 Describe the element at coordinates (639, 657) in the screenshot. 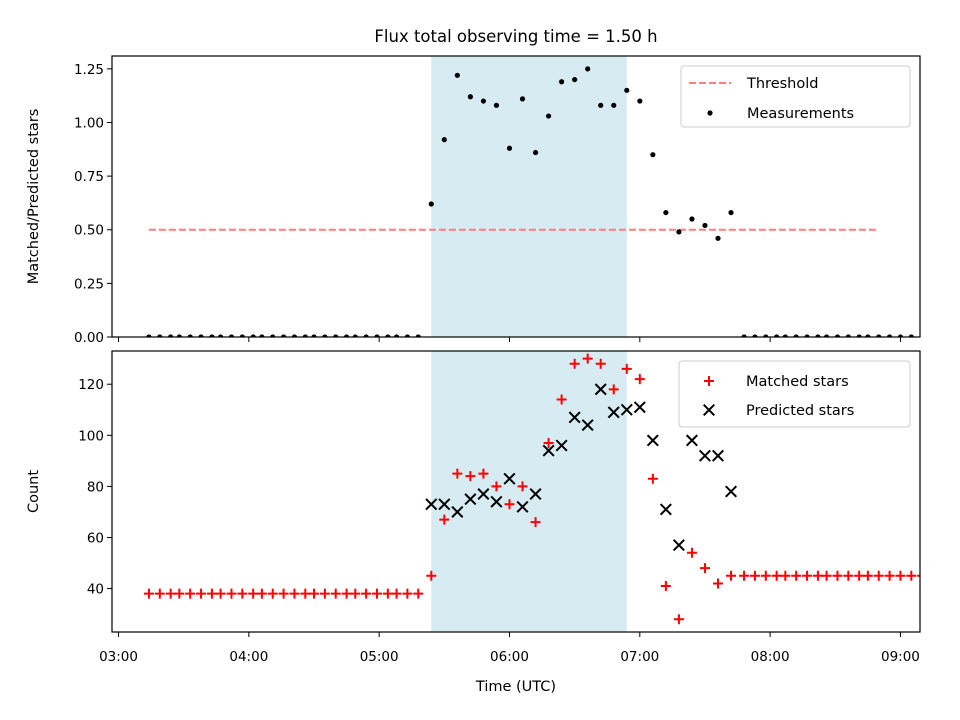

I see `x-tick-label: 07:00` at that location.